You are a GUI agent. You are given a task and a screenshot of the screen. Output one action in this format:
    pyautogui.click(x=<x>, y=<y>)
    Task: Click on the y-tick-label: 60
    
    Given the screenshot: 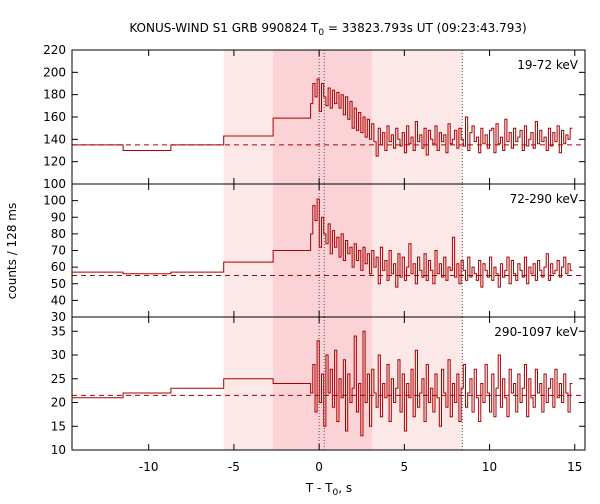 What is the action you would take?
    pyautogui.click(x=58, y=267)
    